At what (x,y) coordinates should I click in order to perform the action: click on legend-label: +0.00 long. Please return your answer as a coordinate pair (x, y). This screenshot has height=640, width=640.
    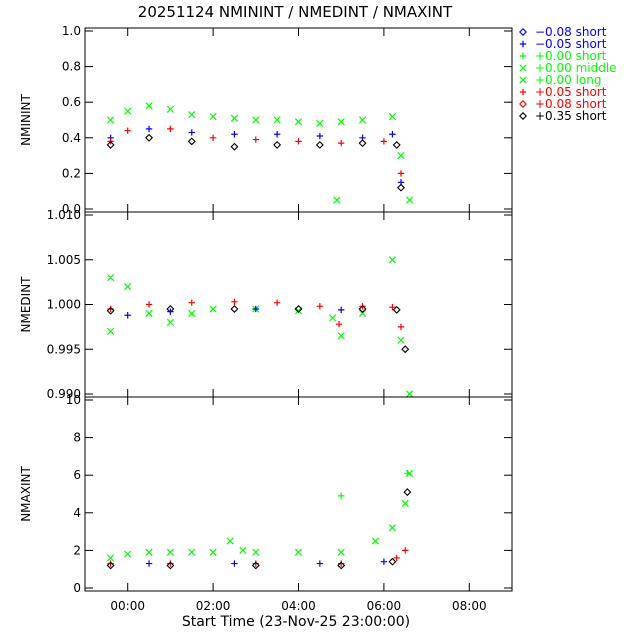
    Looking at the image, I should click on (568, 80).